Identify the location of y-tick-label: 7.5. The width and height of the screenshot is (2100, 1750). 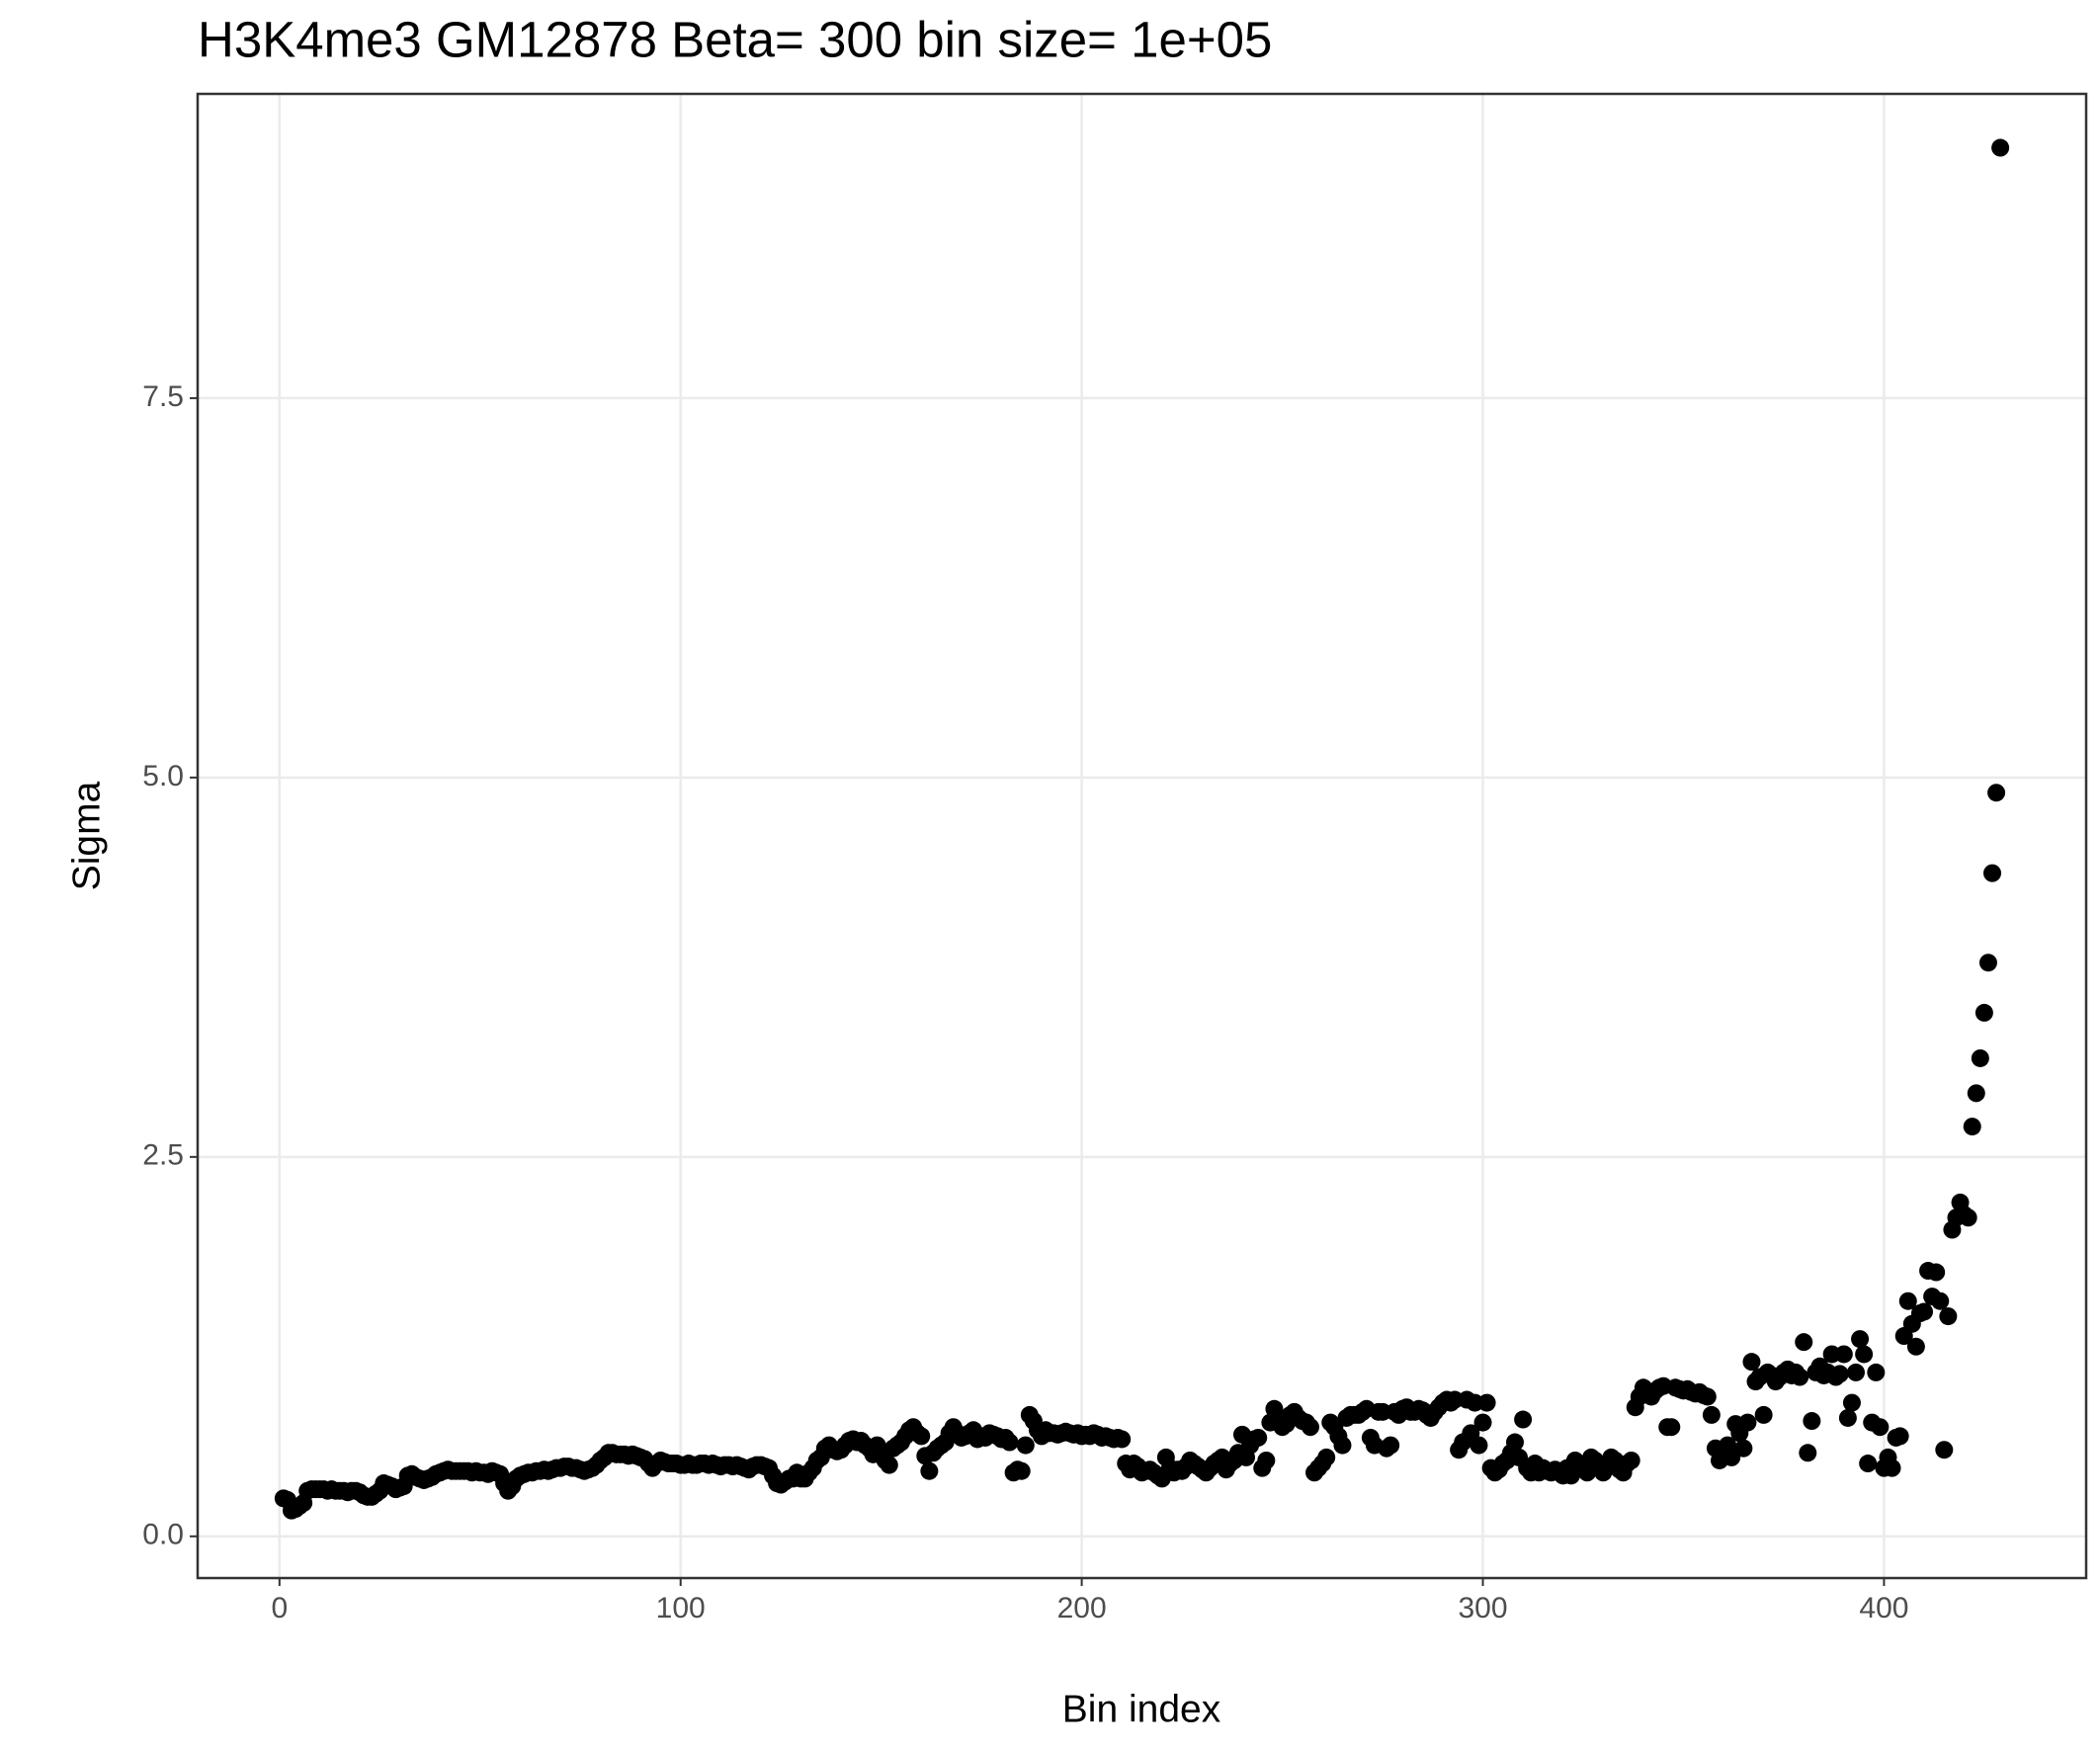
(163, 396).